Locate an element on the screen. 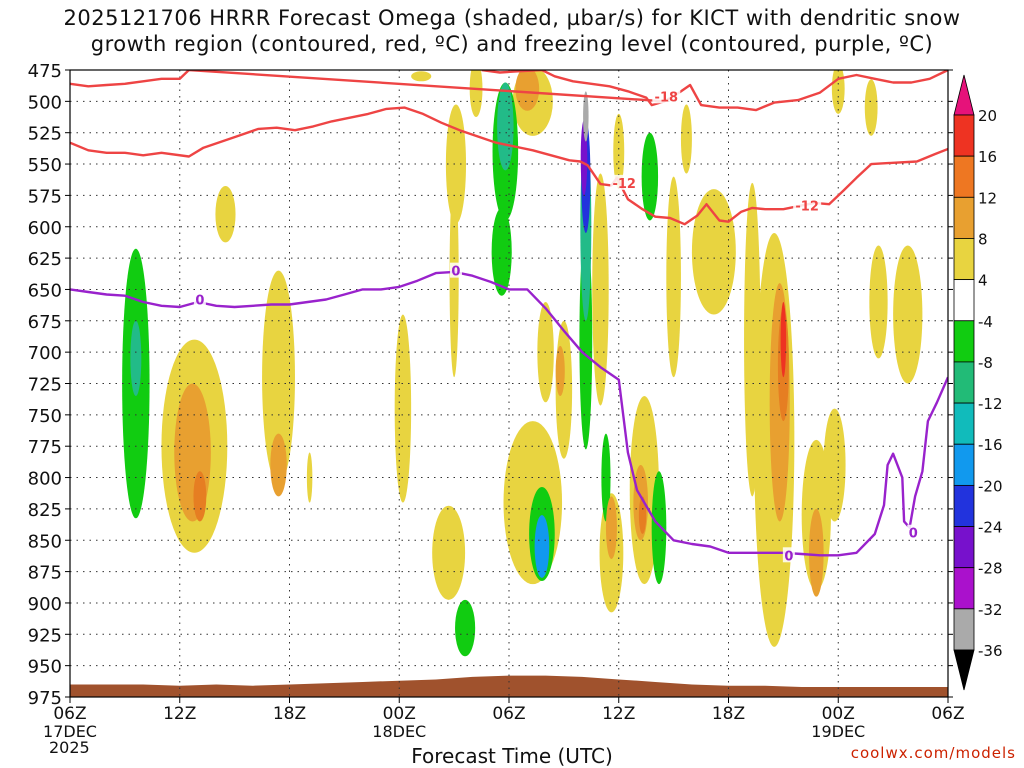  y-tick-label: 600 is located at coordinates (45, 228).